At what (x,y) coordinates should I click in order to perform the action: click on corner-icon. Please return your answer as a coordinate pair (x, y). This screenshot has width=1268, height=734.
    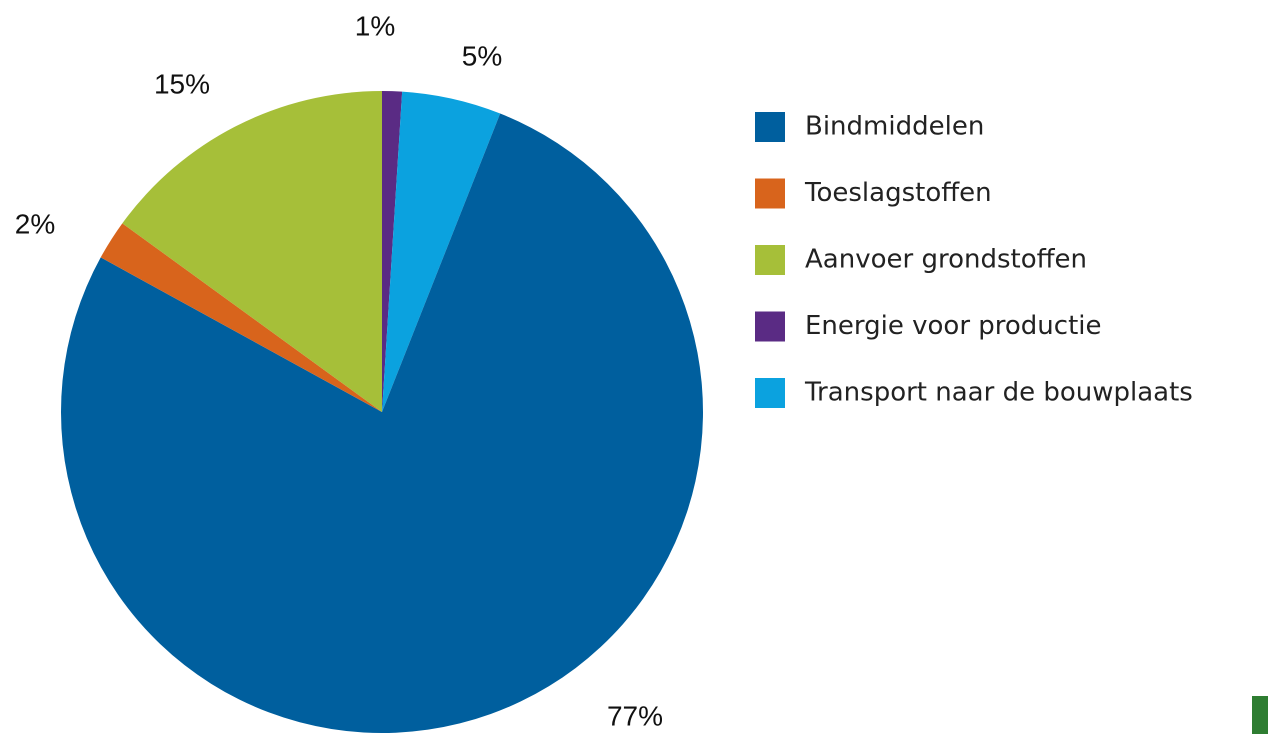
    Looking at the image, I should click on (1260, 715).